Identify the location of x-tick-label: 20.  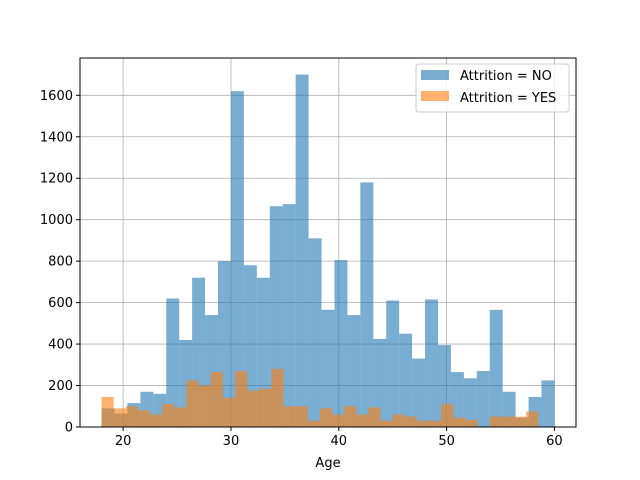
(123, 441).